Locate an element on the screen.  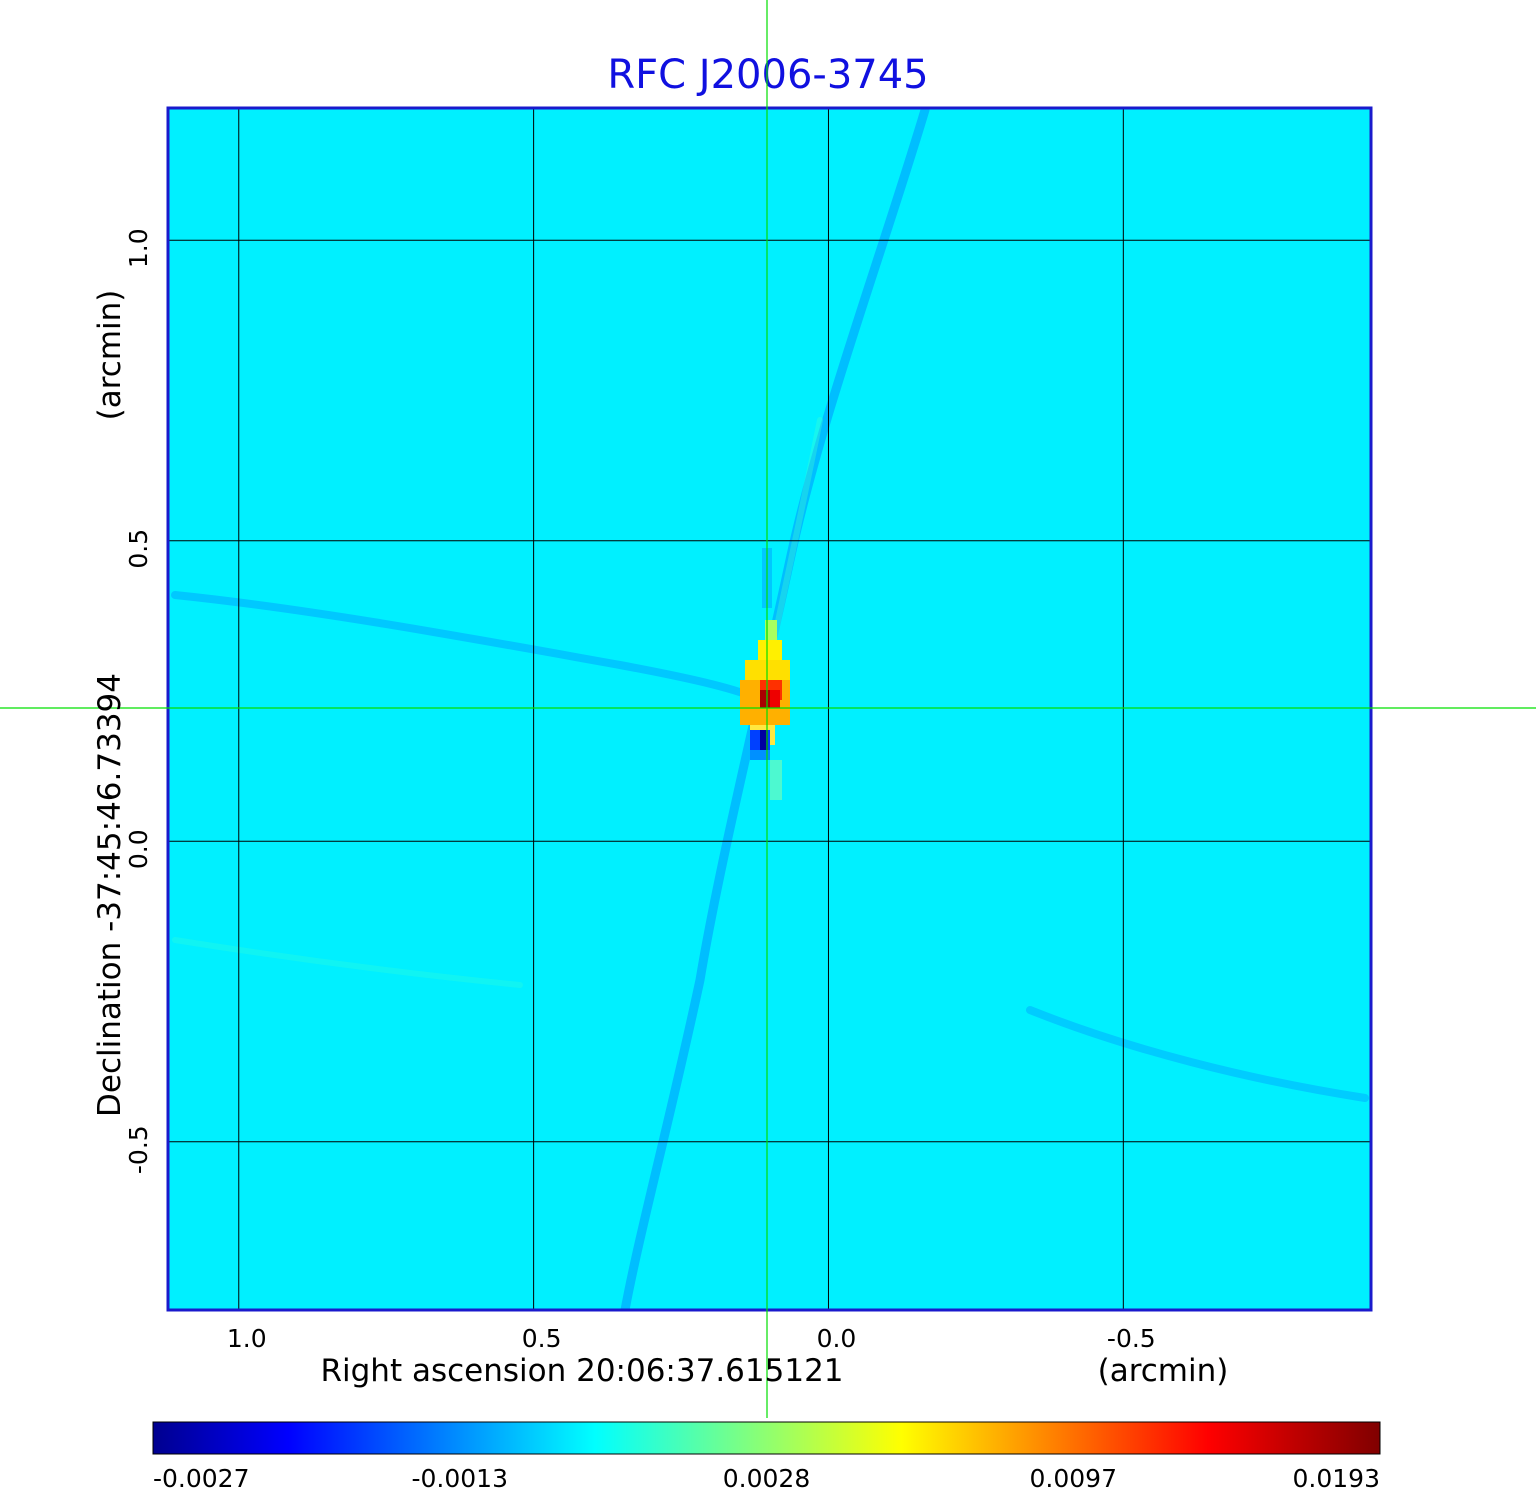
x-axis-label: Right ascension 20:06:37.615121 is located at coordinates (581, 1371).